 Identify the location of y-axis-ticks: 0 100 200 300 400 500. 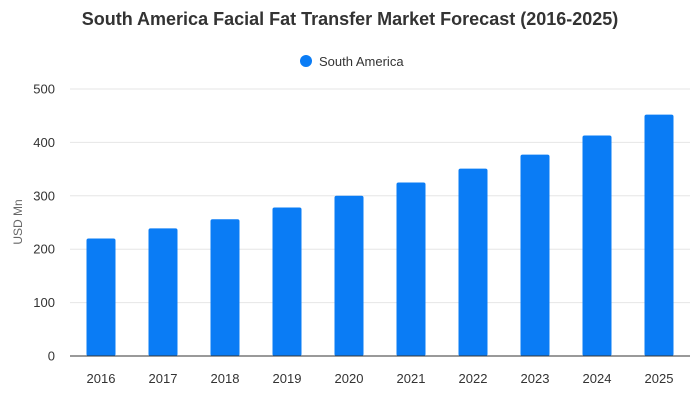
(44, 223).